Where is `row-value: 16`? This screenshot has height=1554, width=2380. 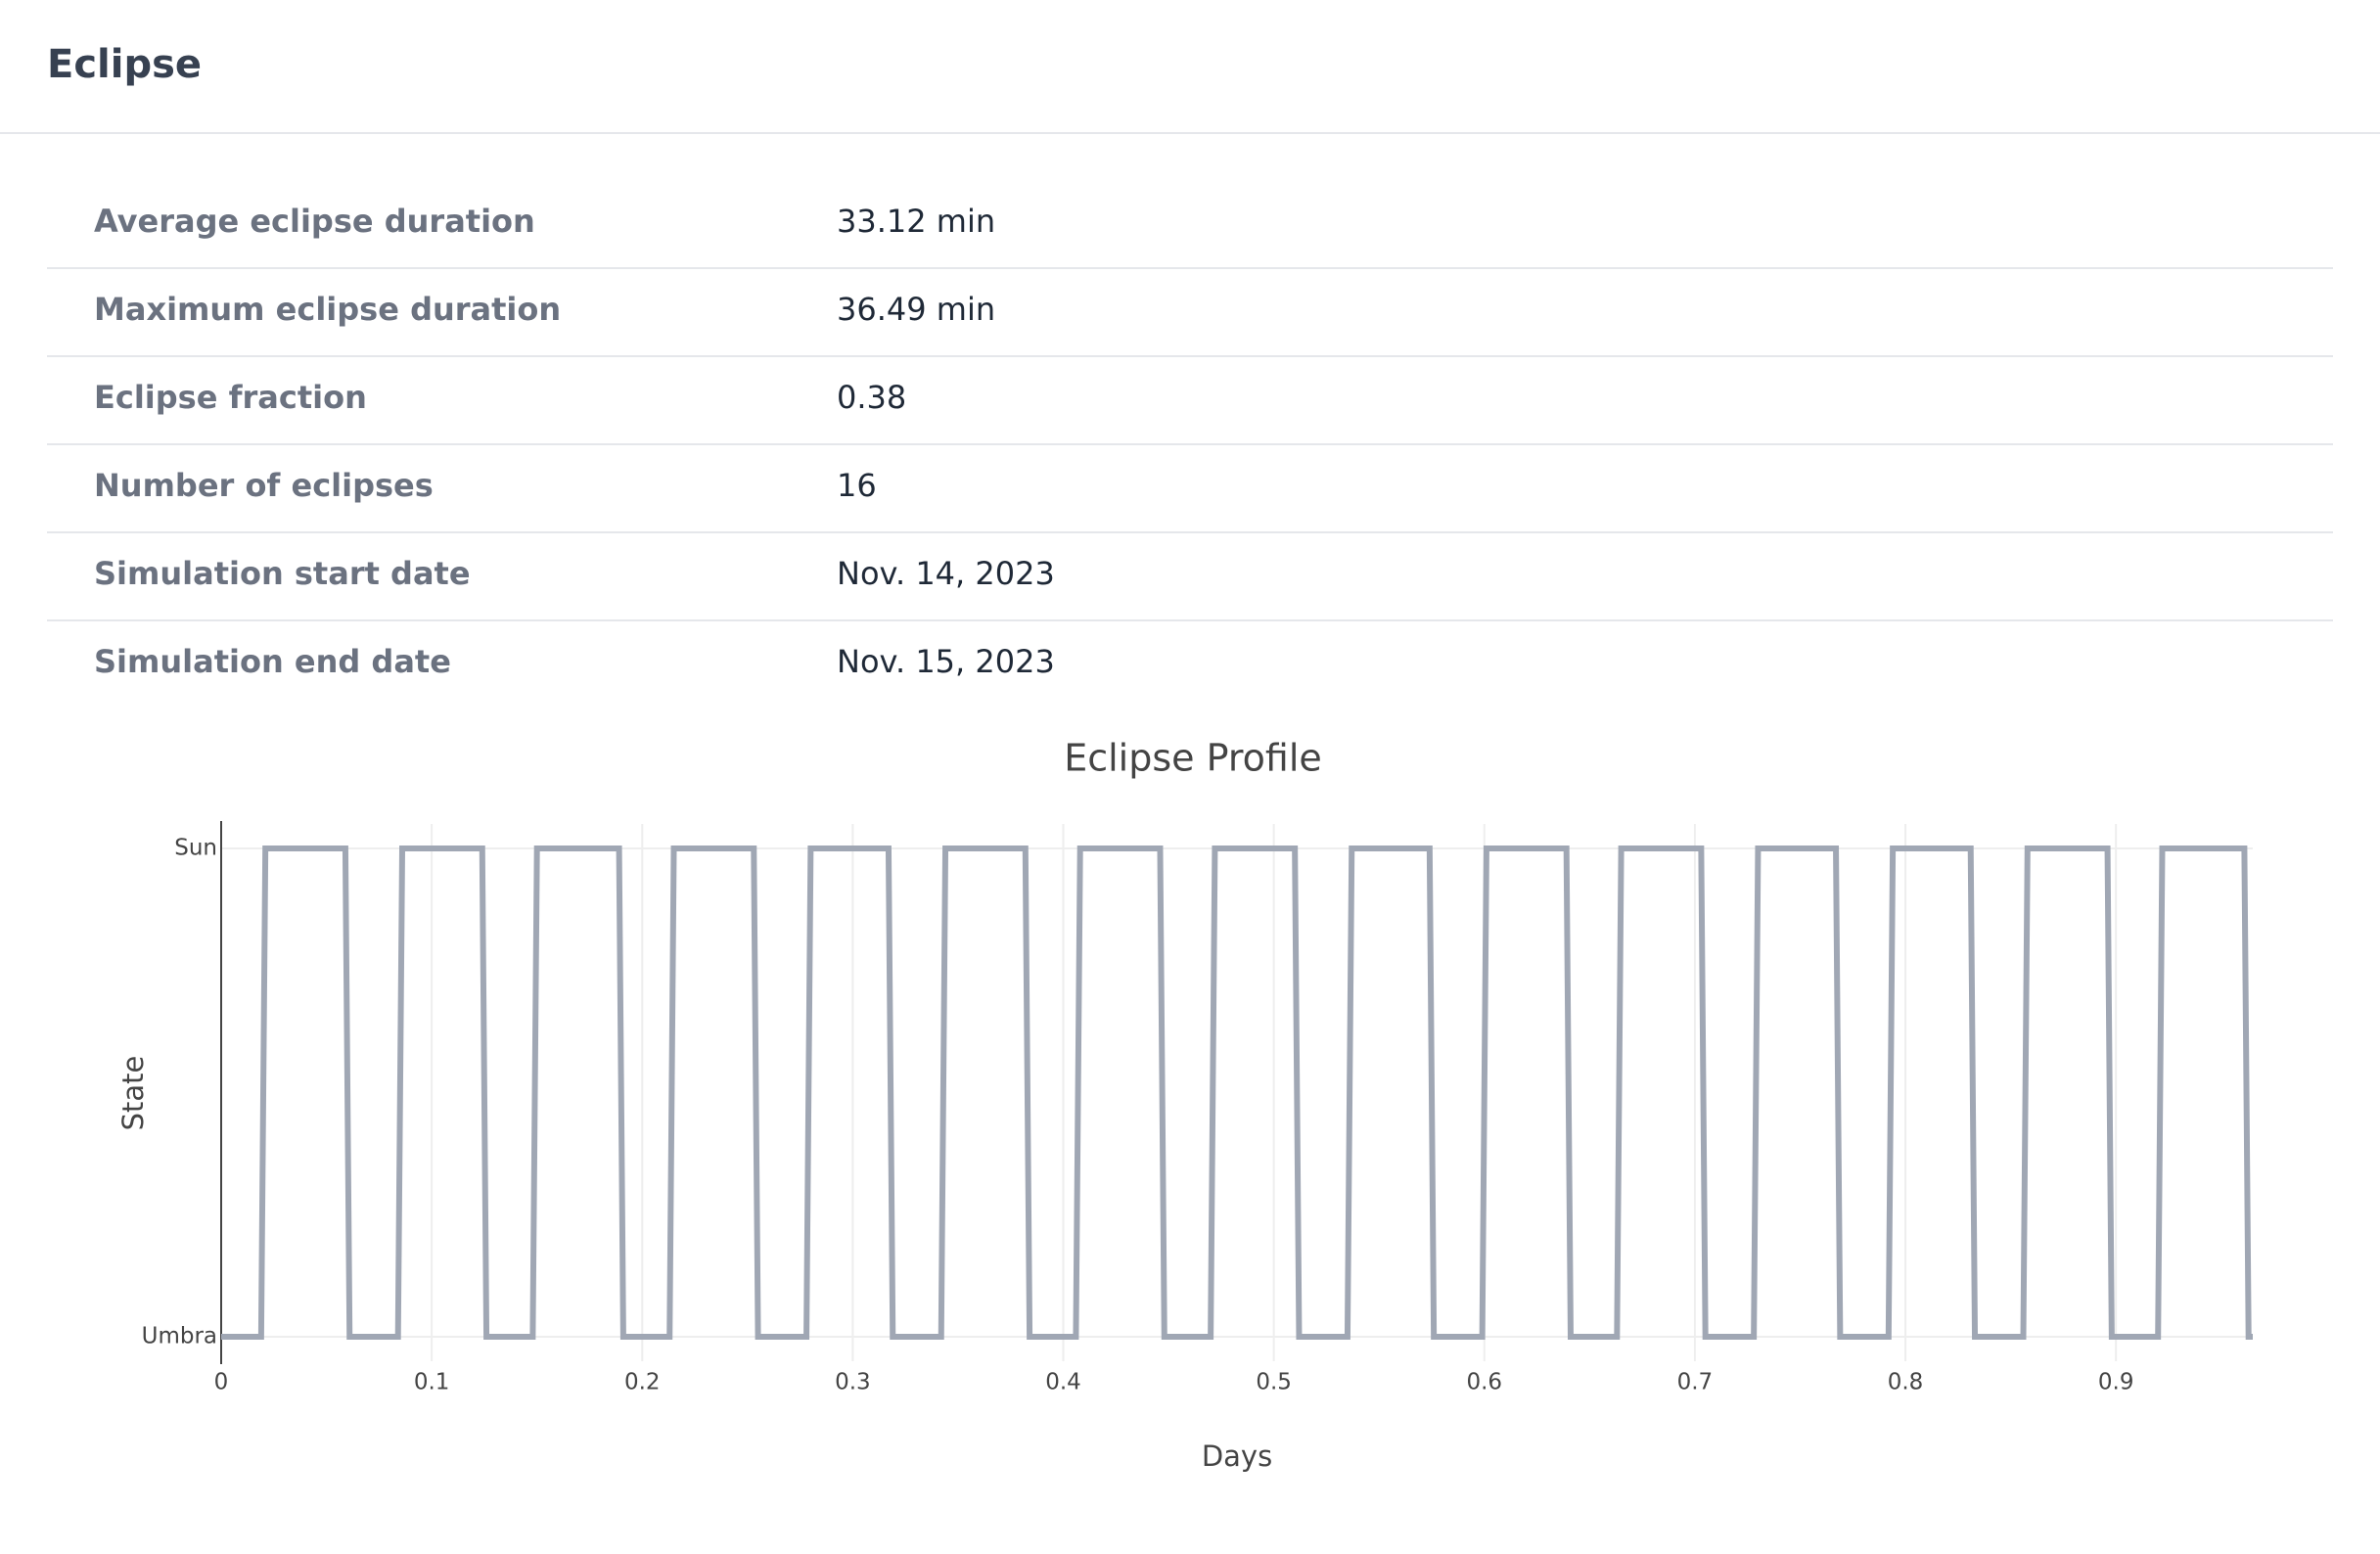 row-value: 16 is located at coordinates (857, 486).